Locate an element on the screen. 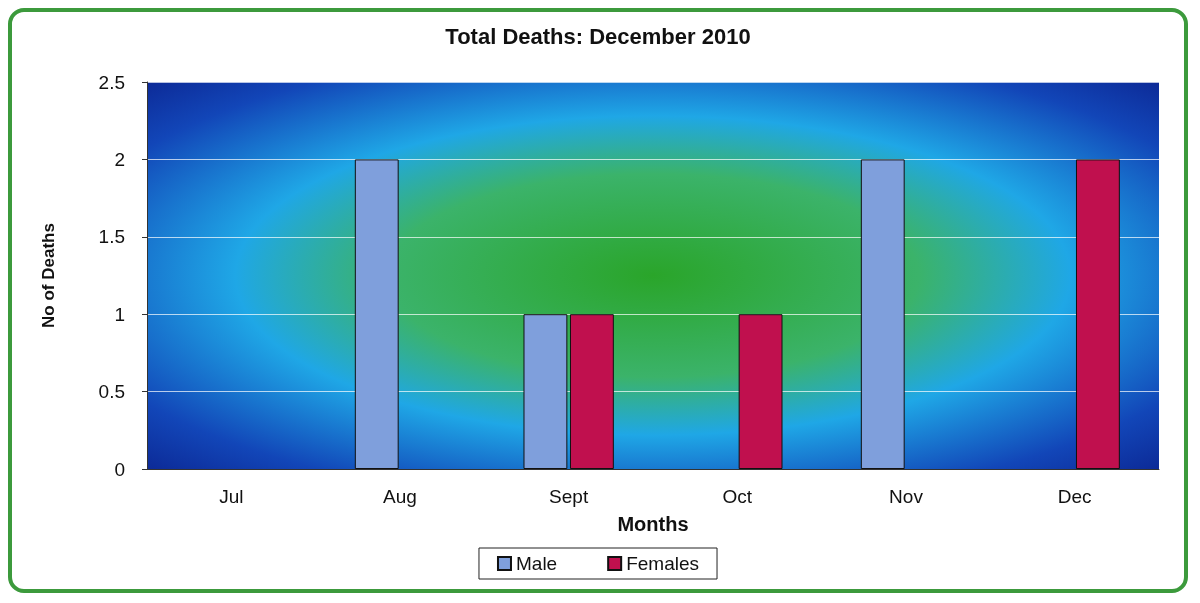  y-tick-label: 2 is located at coordinates (119, 159).